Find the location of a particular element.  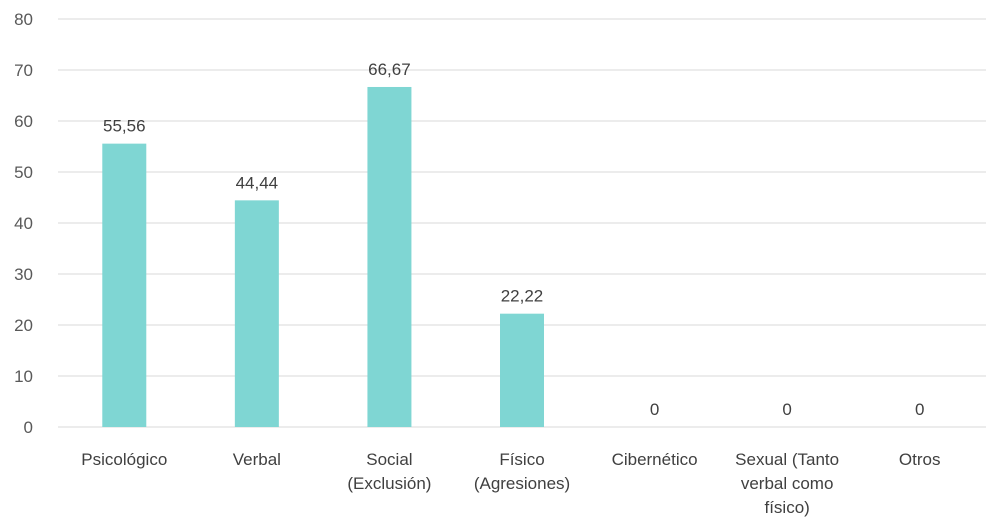

y-tick-label: 60 is located at coordinates (23, 121).